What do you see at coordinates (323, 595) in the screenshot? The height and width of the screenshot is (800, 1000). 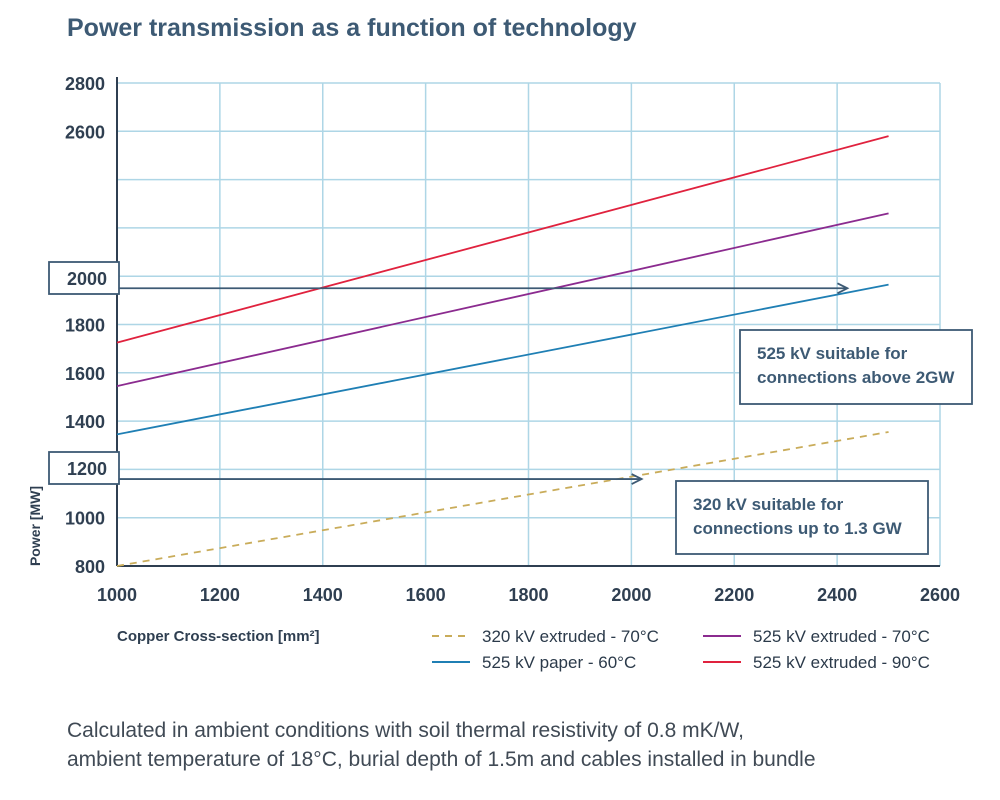 I see `x-tick-label: 1400` at bounding box center [323, 595].